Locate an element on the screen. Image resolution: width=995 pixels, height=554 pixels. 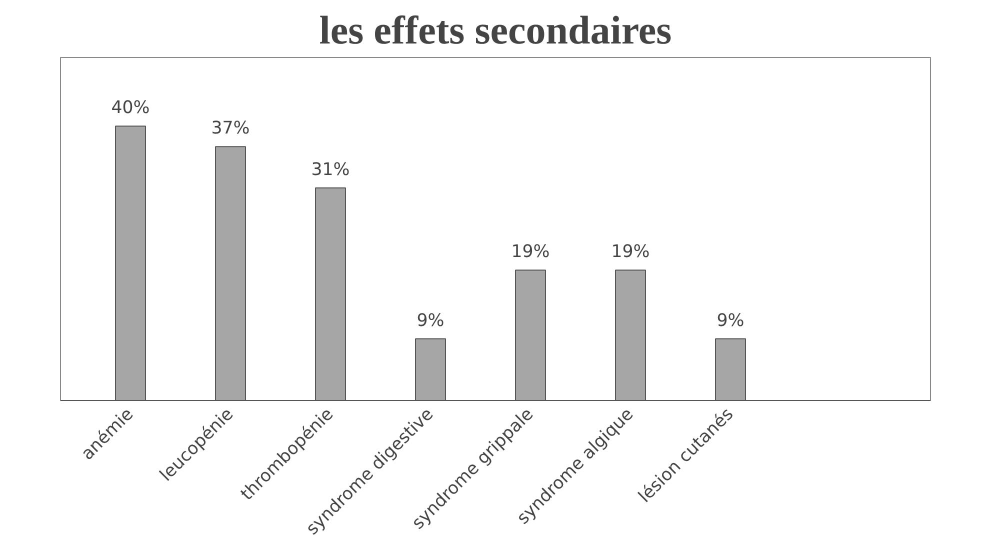
data-label: 31% is located at coordinates (330, 170).